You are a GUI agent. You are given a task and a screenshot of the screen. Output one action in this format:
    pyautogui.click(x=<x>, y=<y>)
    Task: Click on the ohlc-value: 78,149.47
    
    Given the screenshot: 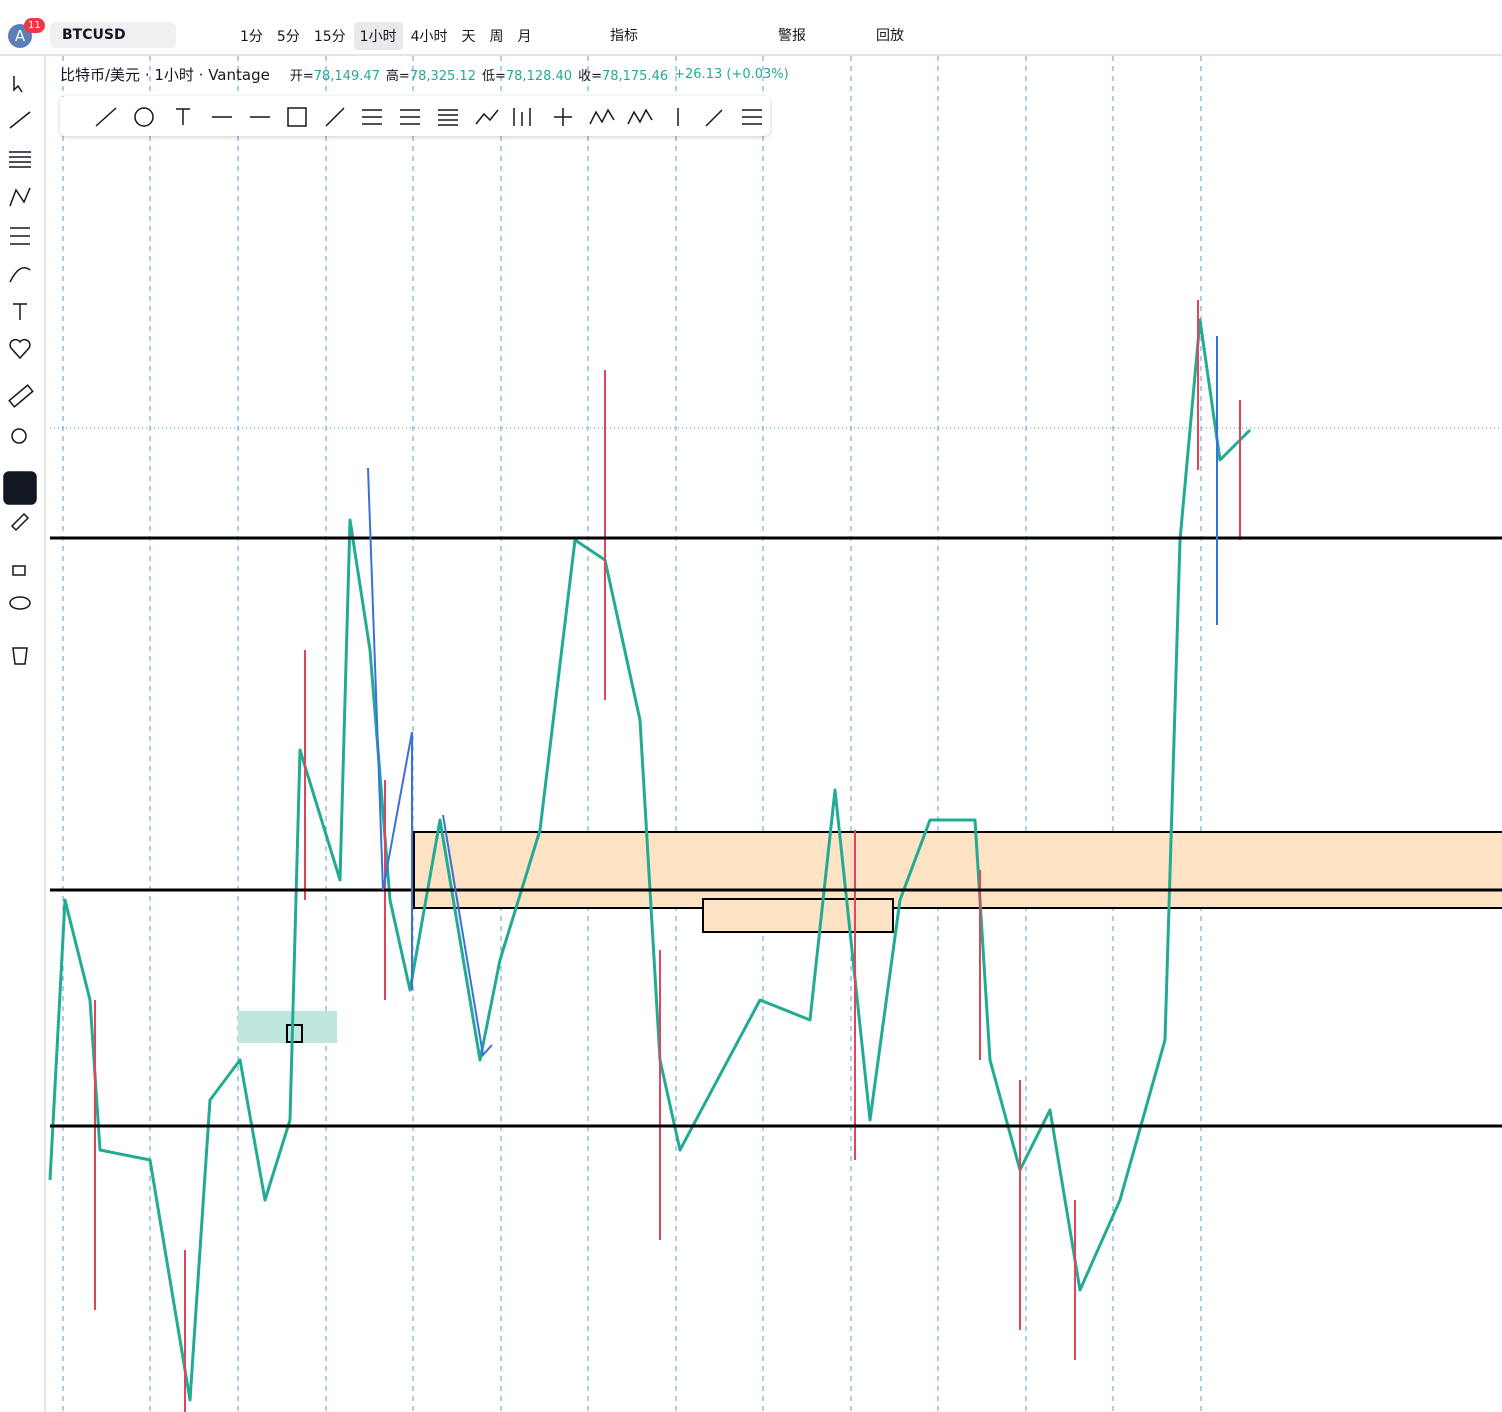 What is the action you would take?
    pyautogui.click(x=346, y=76)
    